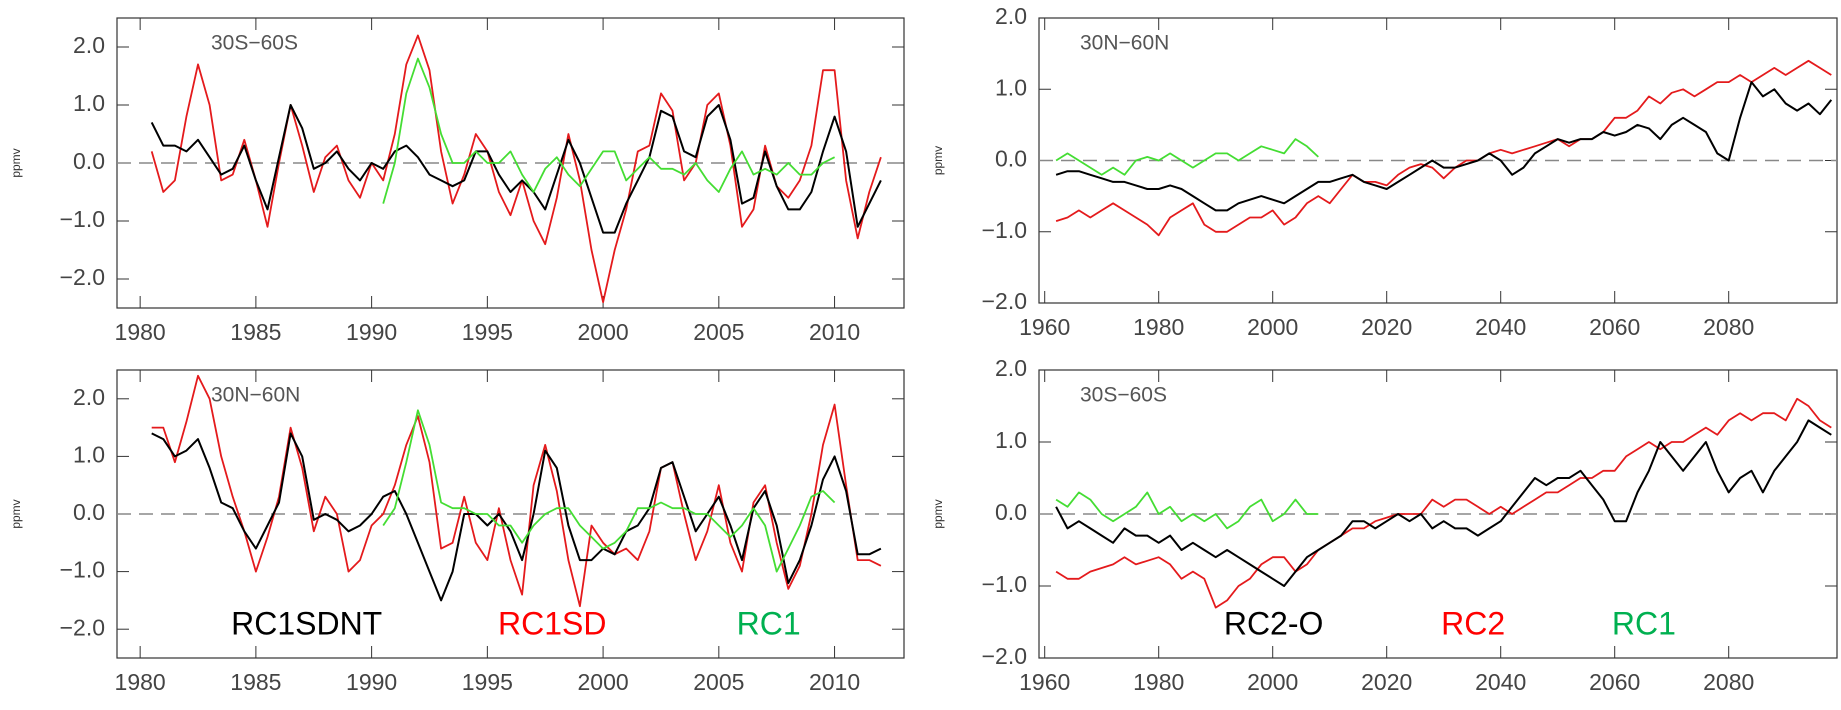 This screenshot has width=1841, height=710. What do you see at coordinates (1274, 623) in the screenshot?
I see `legend-label: RC2-O` at bounding box center [1274, 623].